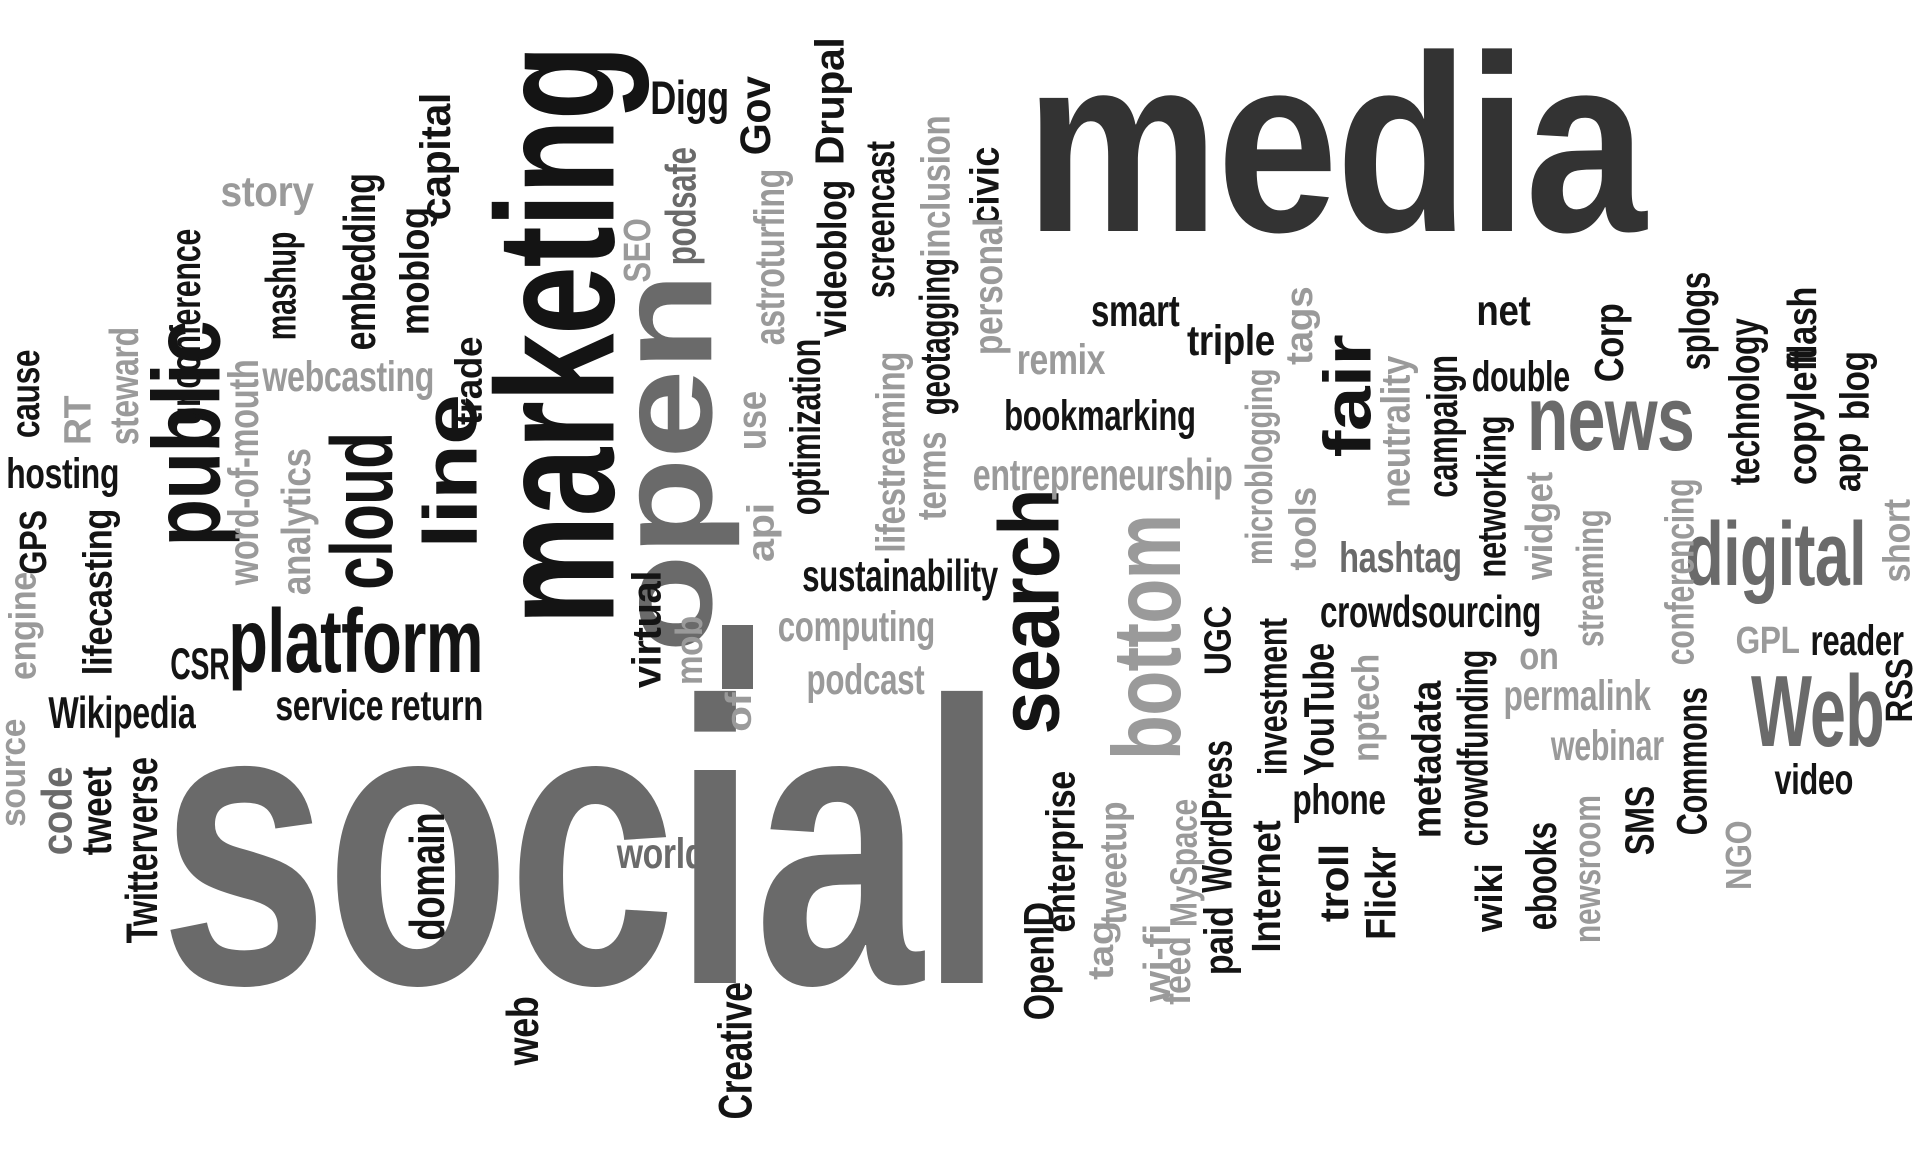 The width and height of the screenshot is (1920, 1155). I want to click on word-metadata: metadata, so click(1425, 759).